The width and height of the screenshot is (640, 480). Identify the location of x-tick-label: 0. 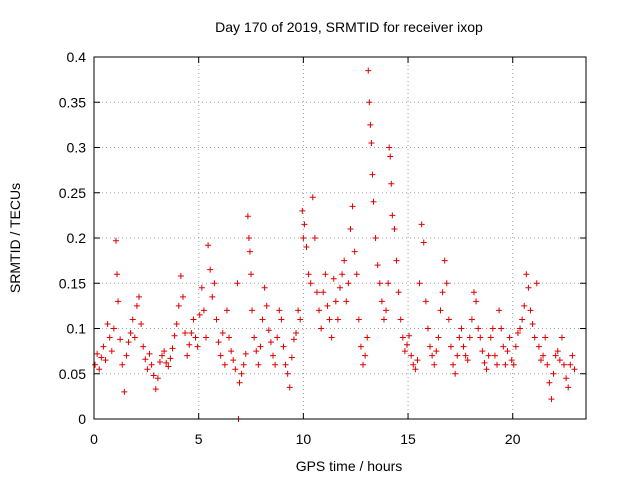
(94, 439).